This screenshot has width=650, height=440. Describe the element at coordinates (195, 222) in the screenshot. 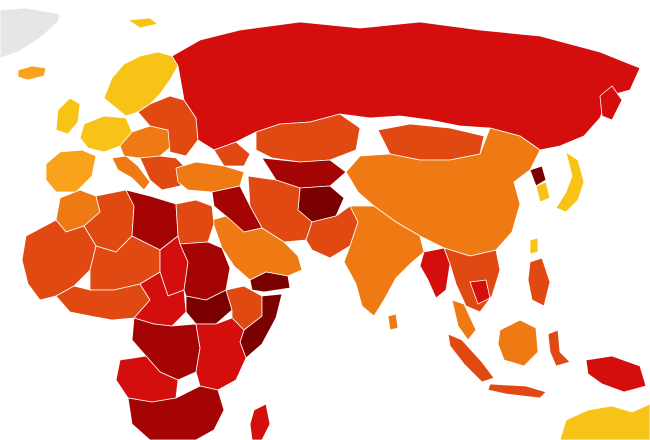

I see `region-egypt` at that location.